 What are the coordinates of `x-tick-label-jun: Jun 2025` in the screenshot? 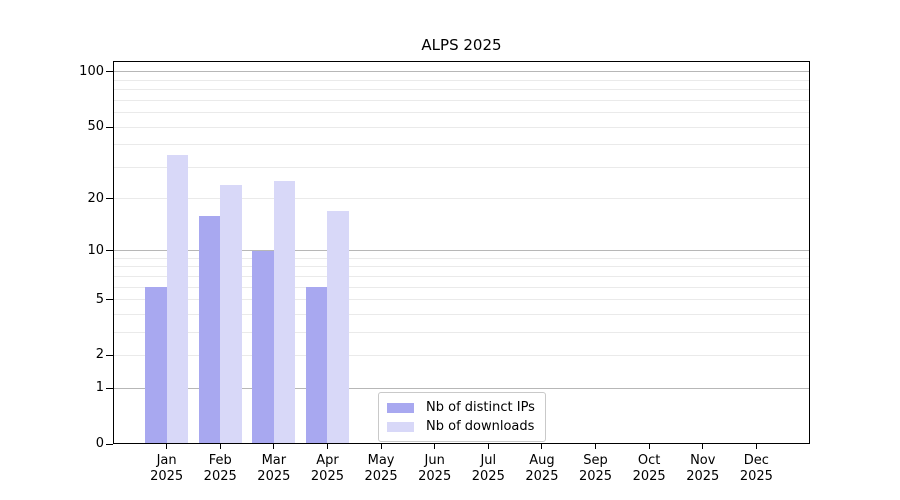 It's located at (435, 469).